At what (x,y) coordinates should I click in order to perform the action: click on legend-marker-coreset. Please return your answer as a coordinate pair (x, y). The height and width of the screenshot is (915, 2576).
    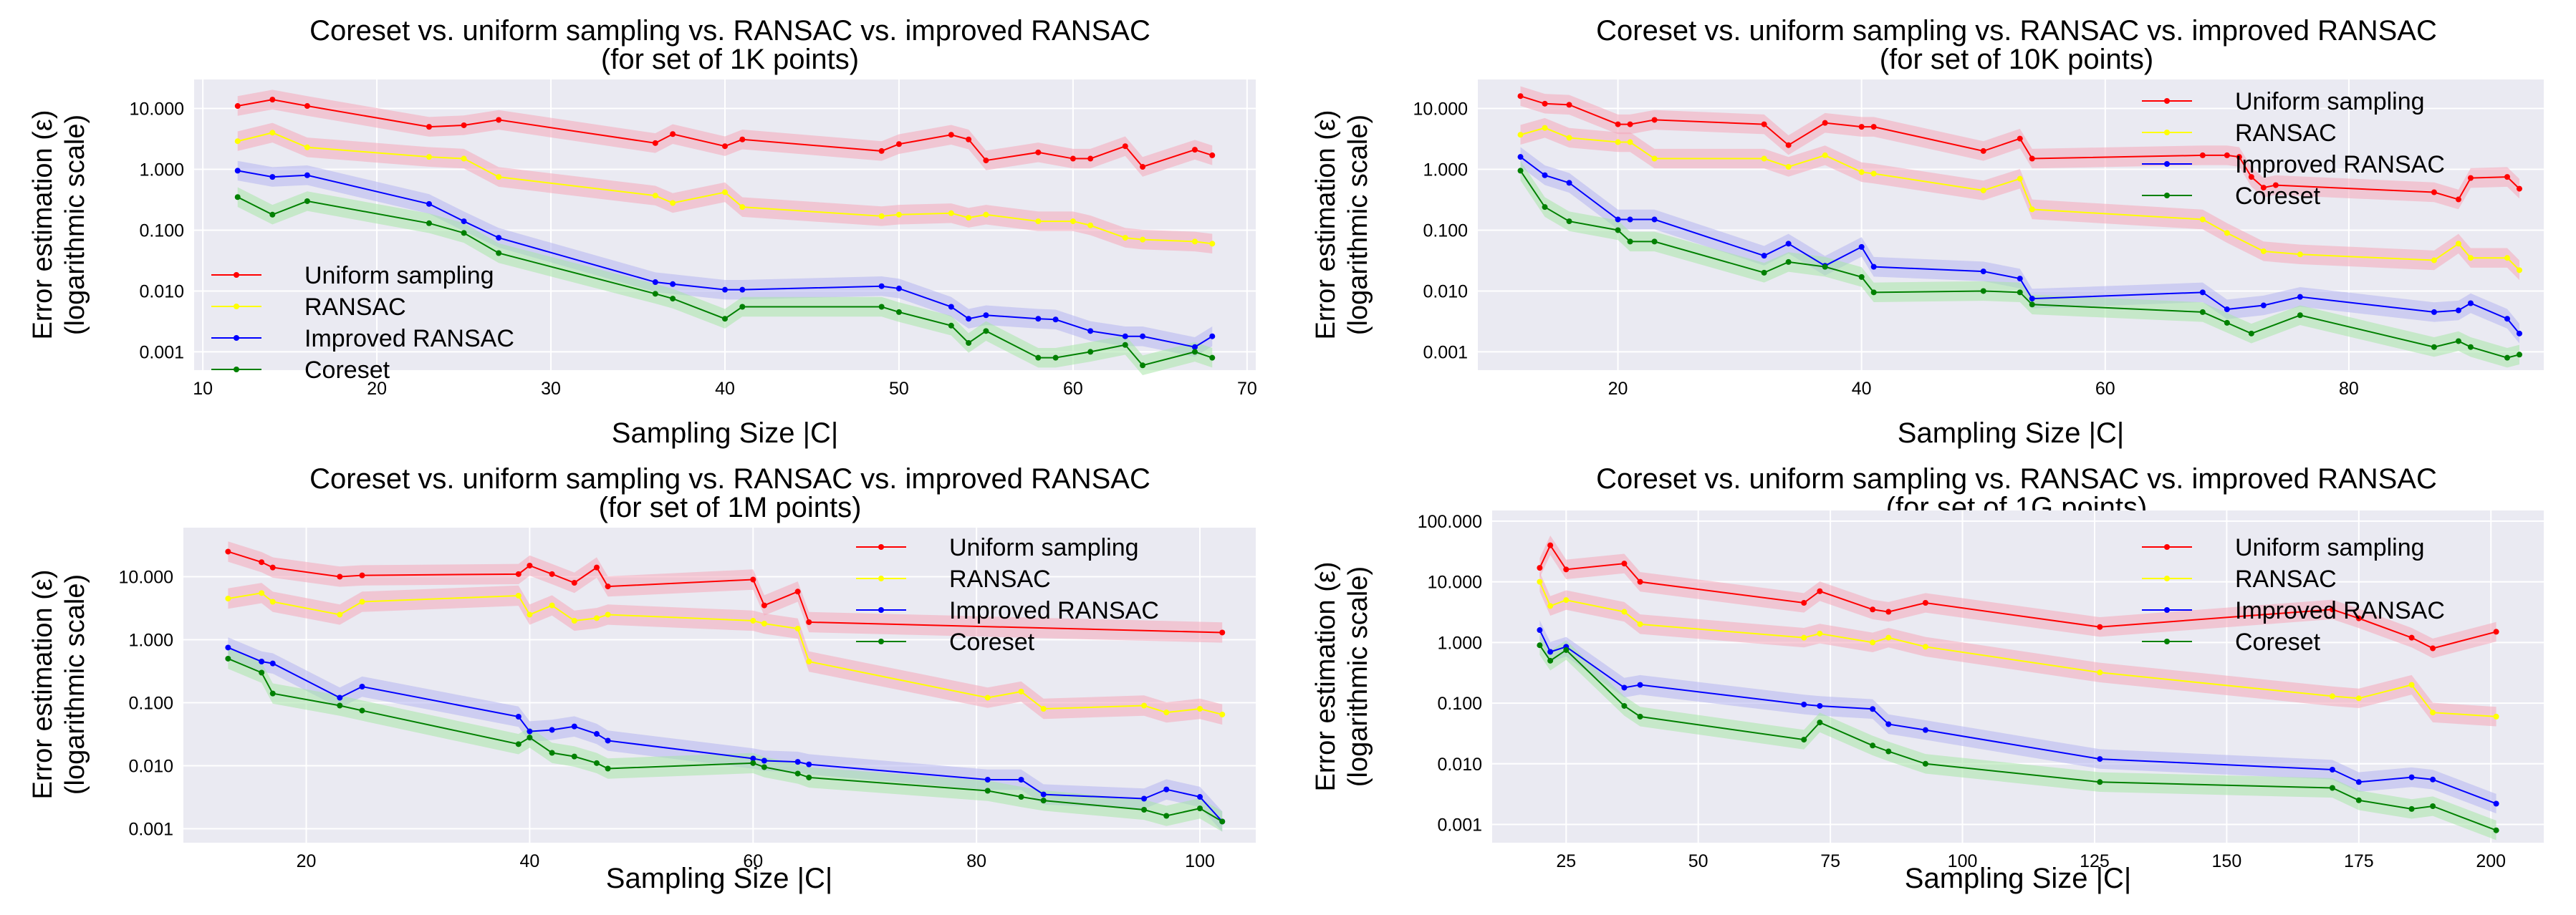
    Looking at the image, I should click on (2167, 195).